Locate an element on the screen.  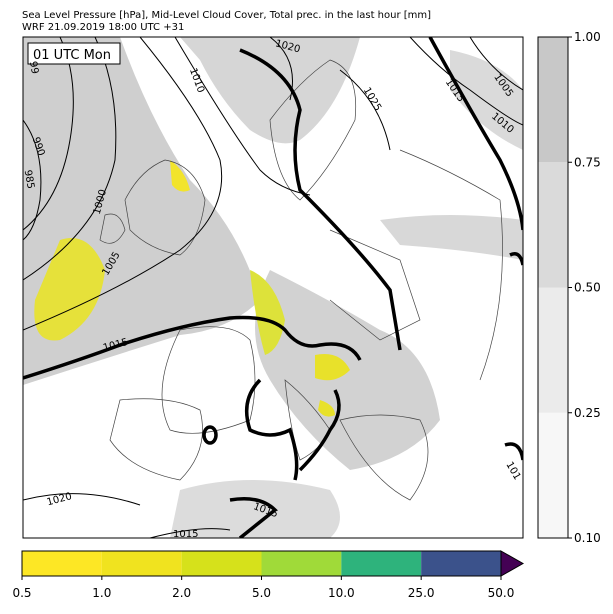
colorbar-tick-label: 5.0 is located at coordinates (261, 593).